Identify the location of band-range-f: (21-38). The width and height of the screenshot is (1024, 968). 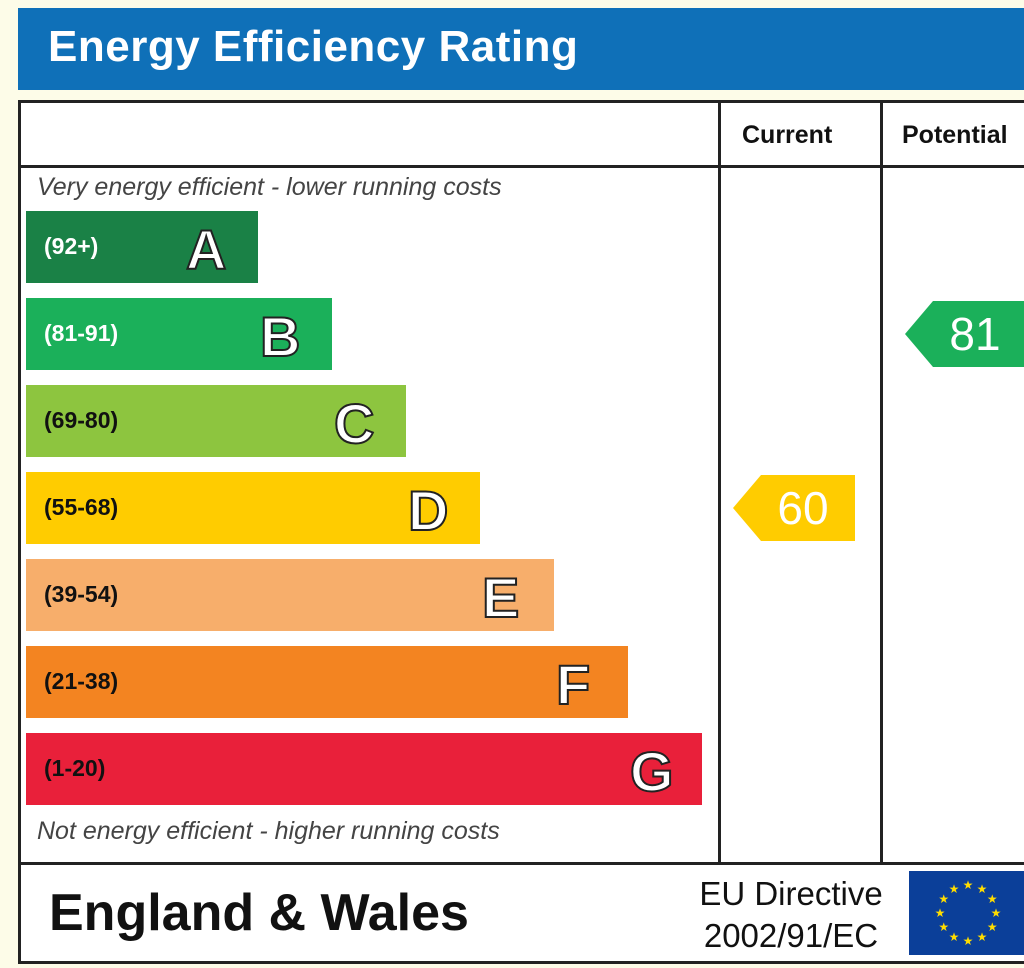
(81, 681).